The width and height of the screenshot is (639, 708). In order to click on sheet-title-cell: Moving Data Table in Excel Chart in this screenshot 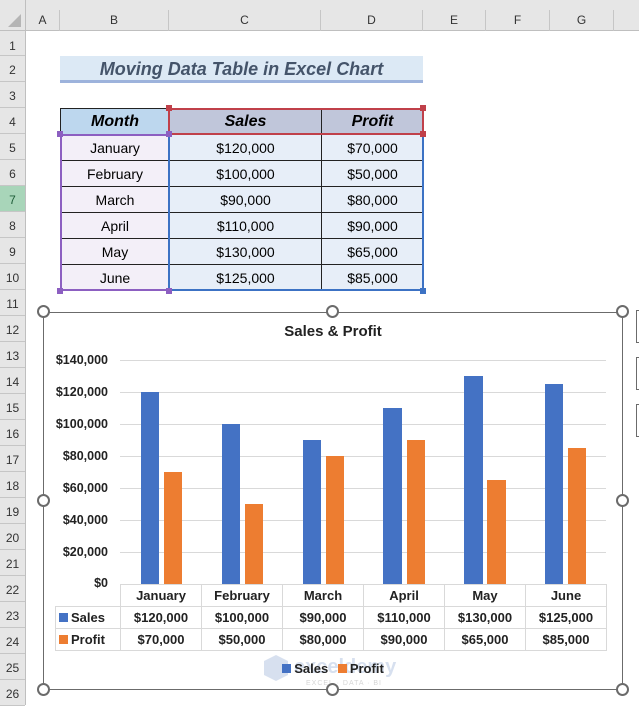, I will do `click(241, 69)`.